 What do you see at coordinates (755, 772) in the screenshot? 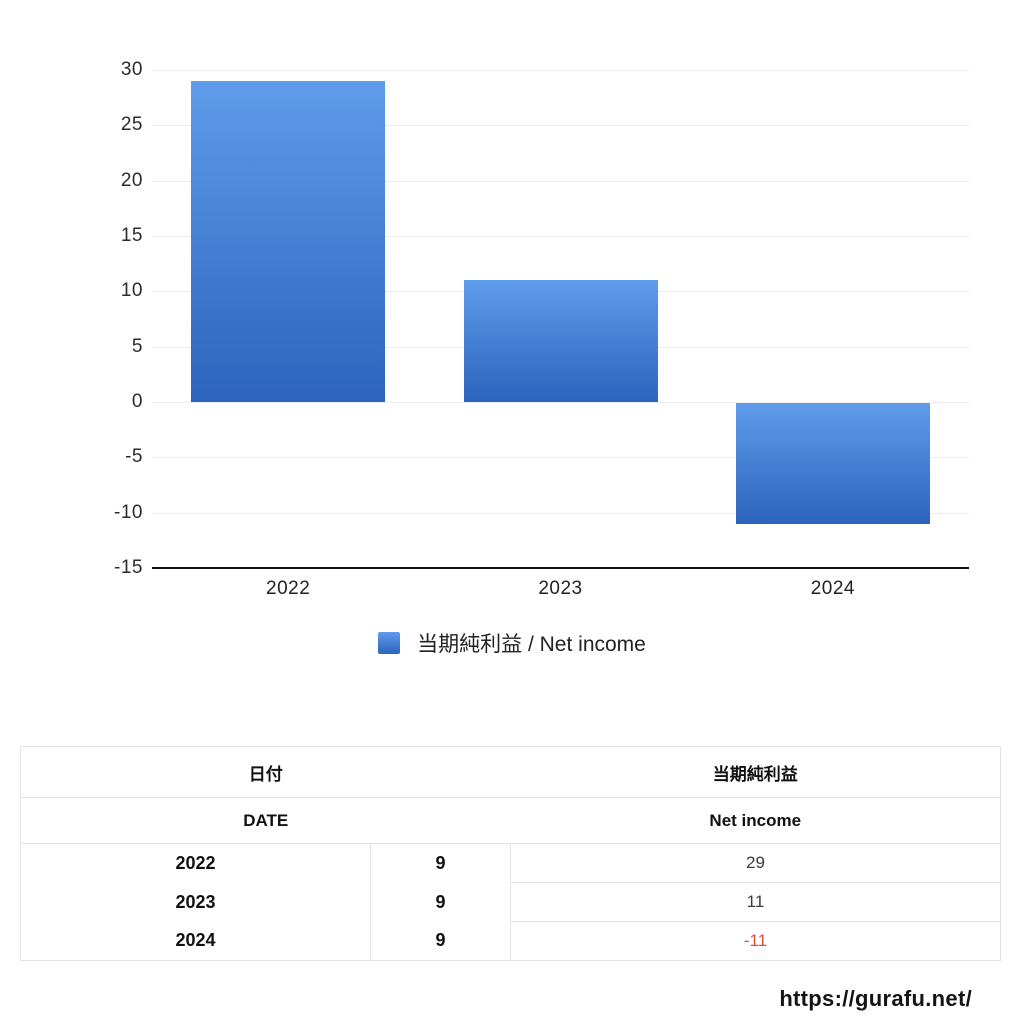
I see `table-header-value-ja: 当期純利益` at bounding box center [755, 772].